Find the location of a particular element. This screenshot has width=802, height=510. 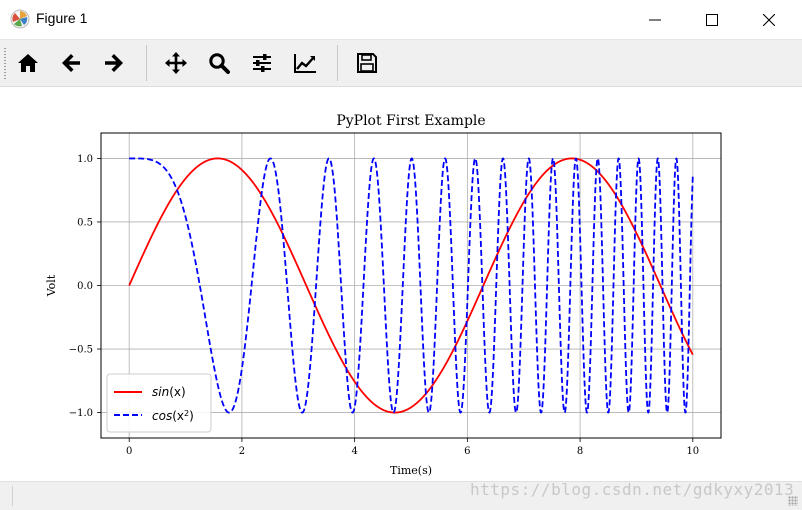

window-title: Figure 1 is located at coordinates (62, 18).